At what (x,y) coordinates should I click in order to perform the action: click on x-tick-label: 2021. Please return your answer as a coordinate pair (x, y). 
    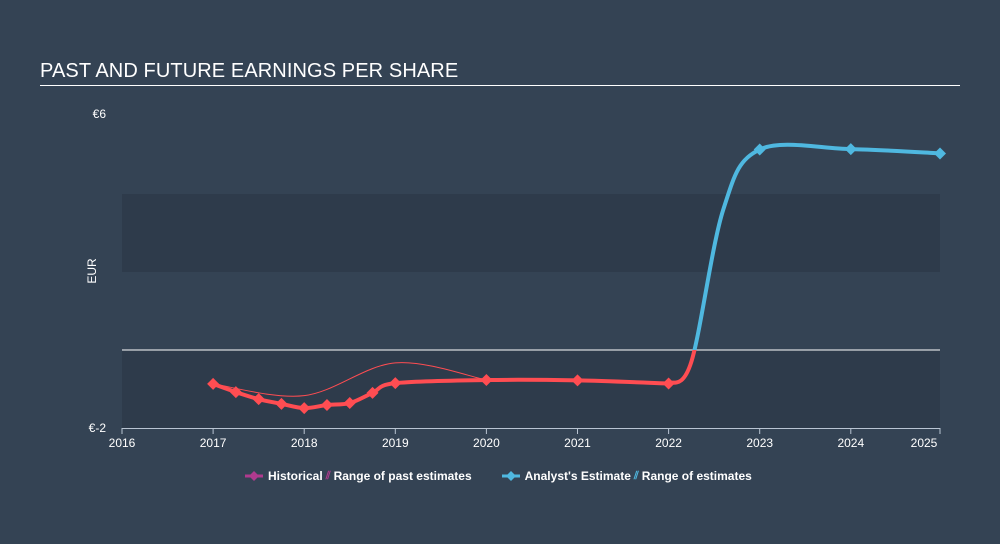
    Looking at the image, I should click on (577, 443).